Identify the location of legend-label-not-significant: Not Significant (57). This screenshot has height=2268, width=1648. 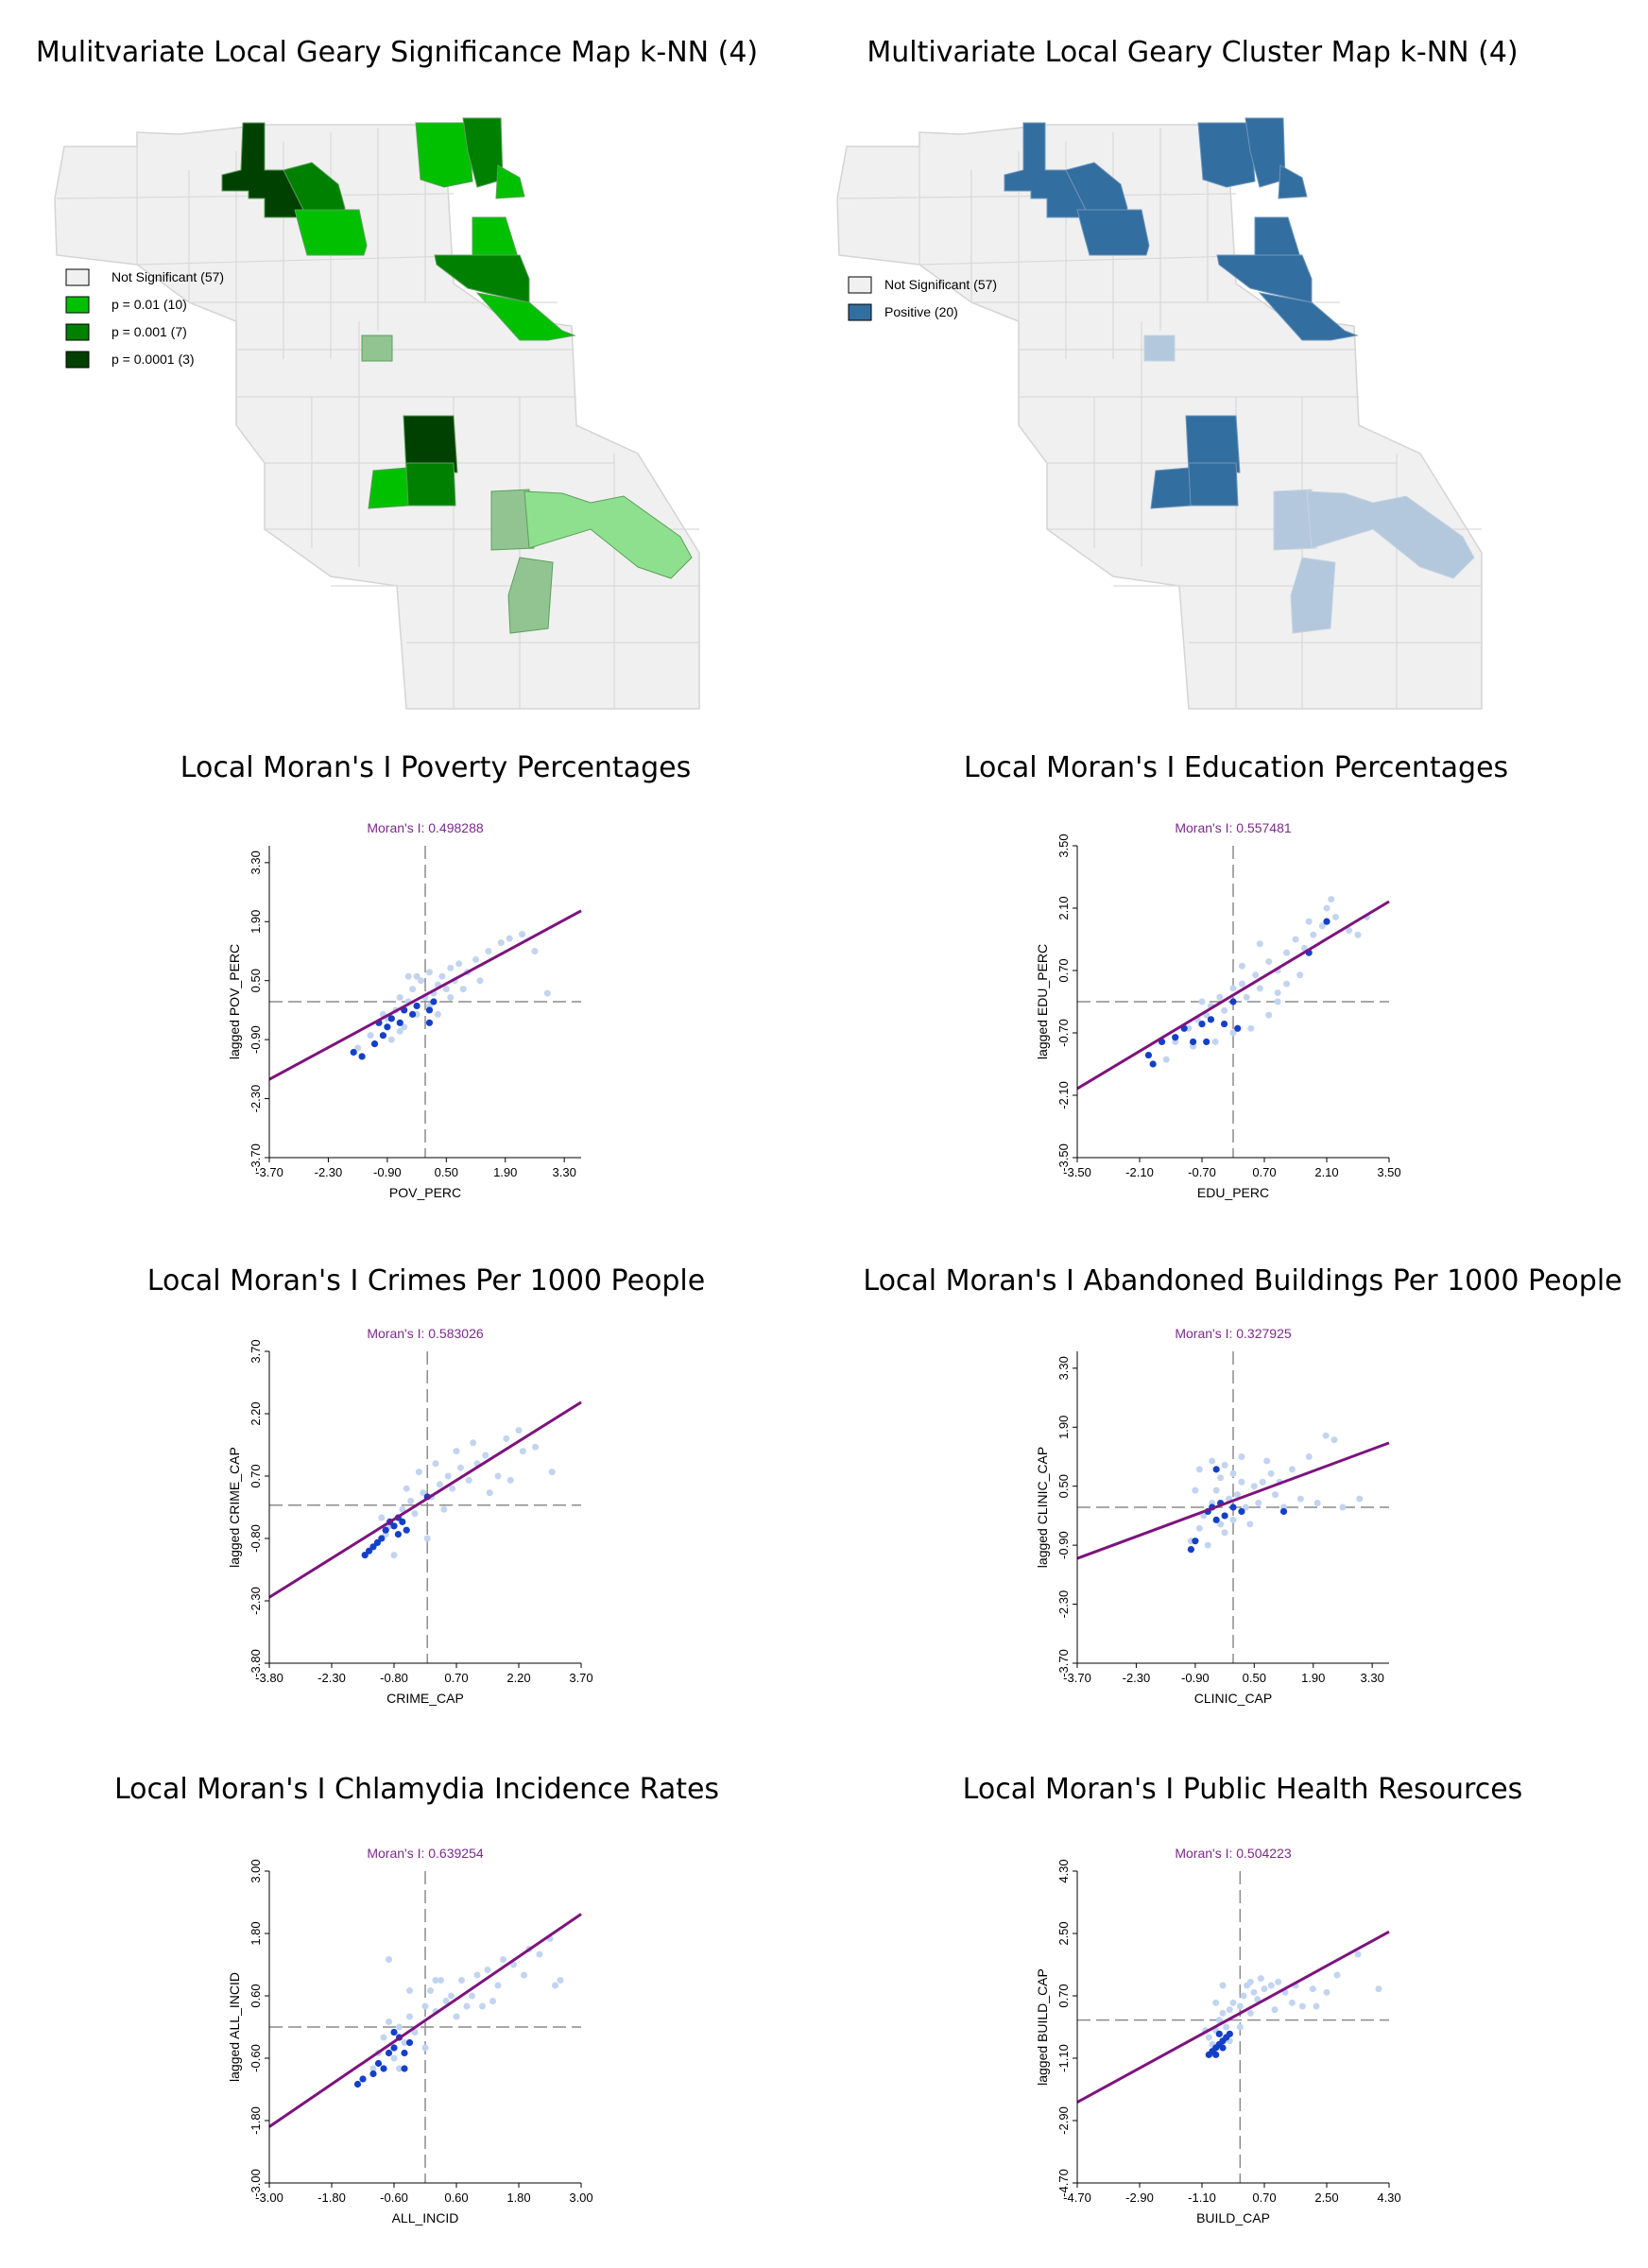
(940, 284).